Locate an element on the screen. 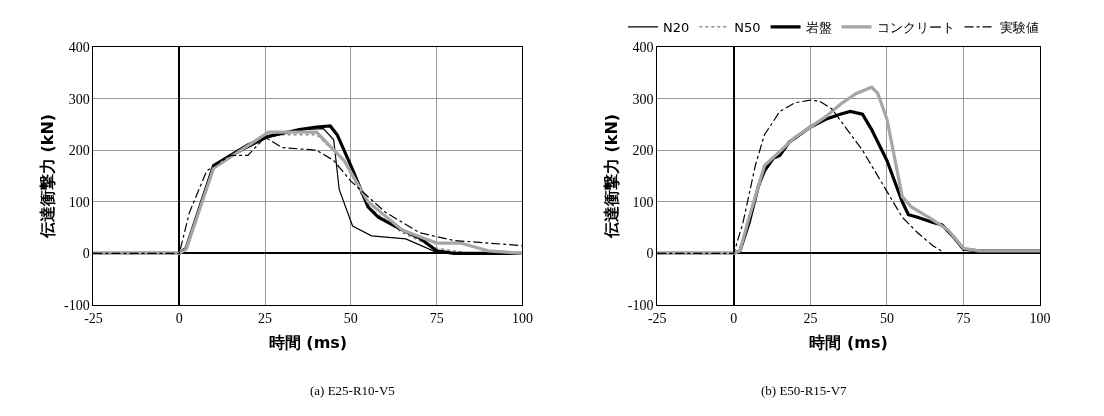 This screenshot has height=416, width=1104. legend-label: 岩盤 is located at coordinates (818, 27).